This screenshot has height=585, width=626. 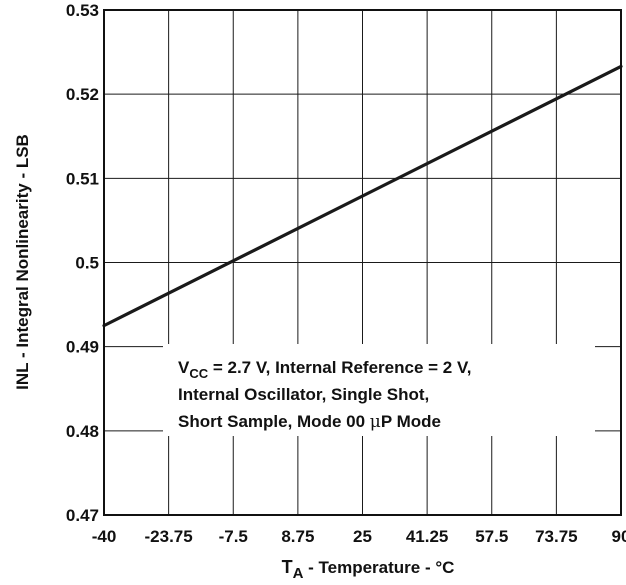 What do you see at coordinates (339, 367) in the screenshot?
I see `annotation-vcc-rest: = 2.7 V, Internal Reference = 2 V,` at bounding box center [339, 367].